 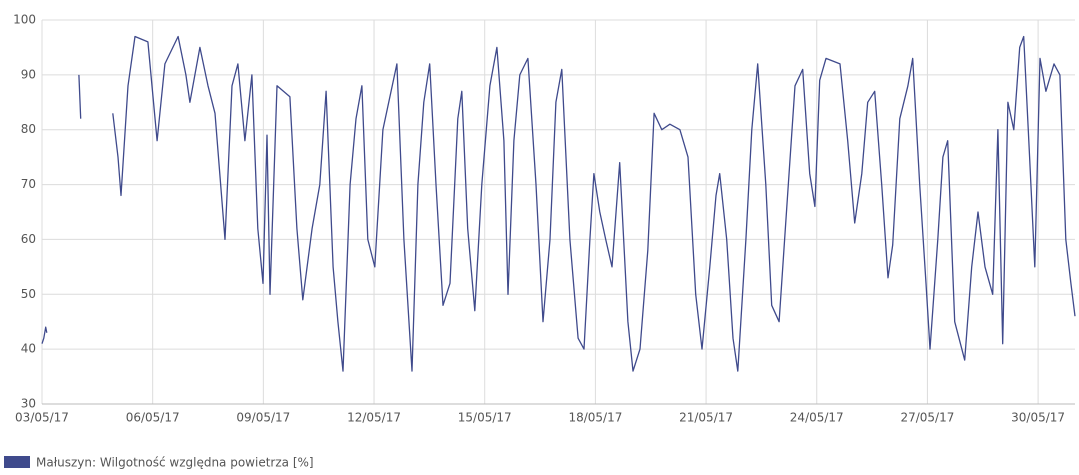 I want to click on y-tick-label: 60, so click(x=28, y=239).